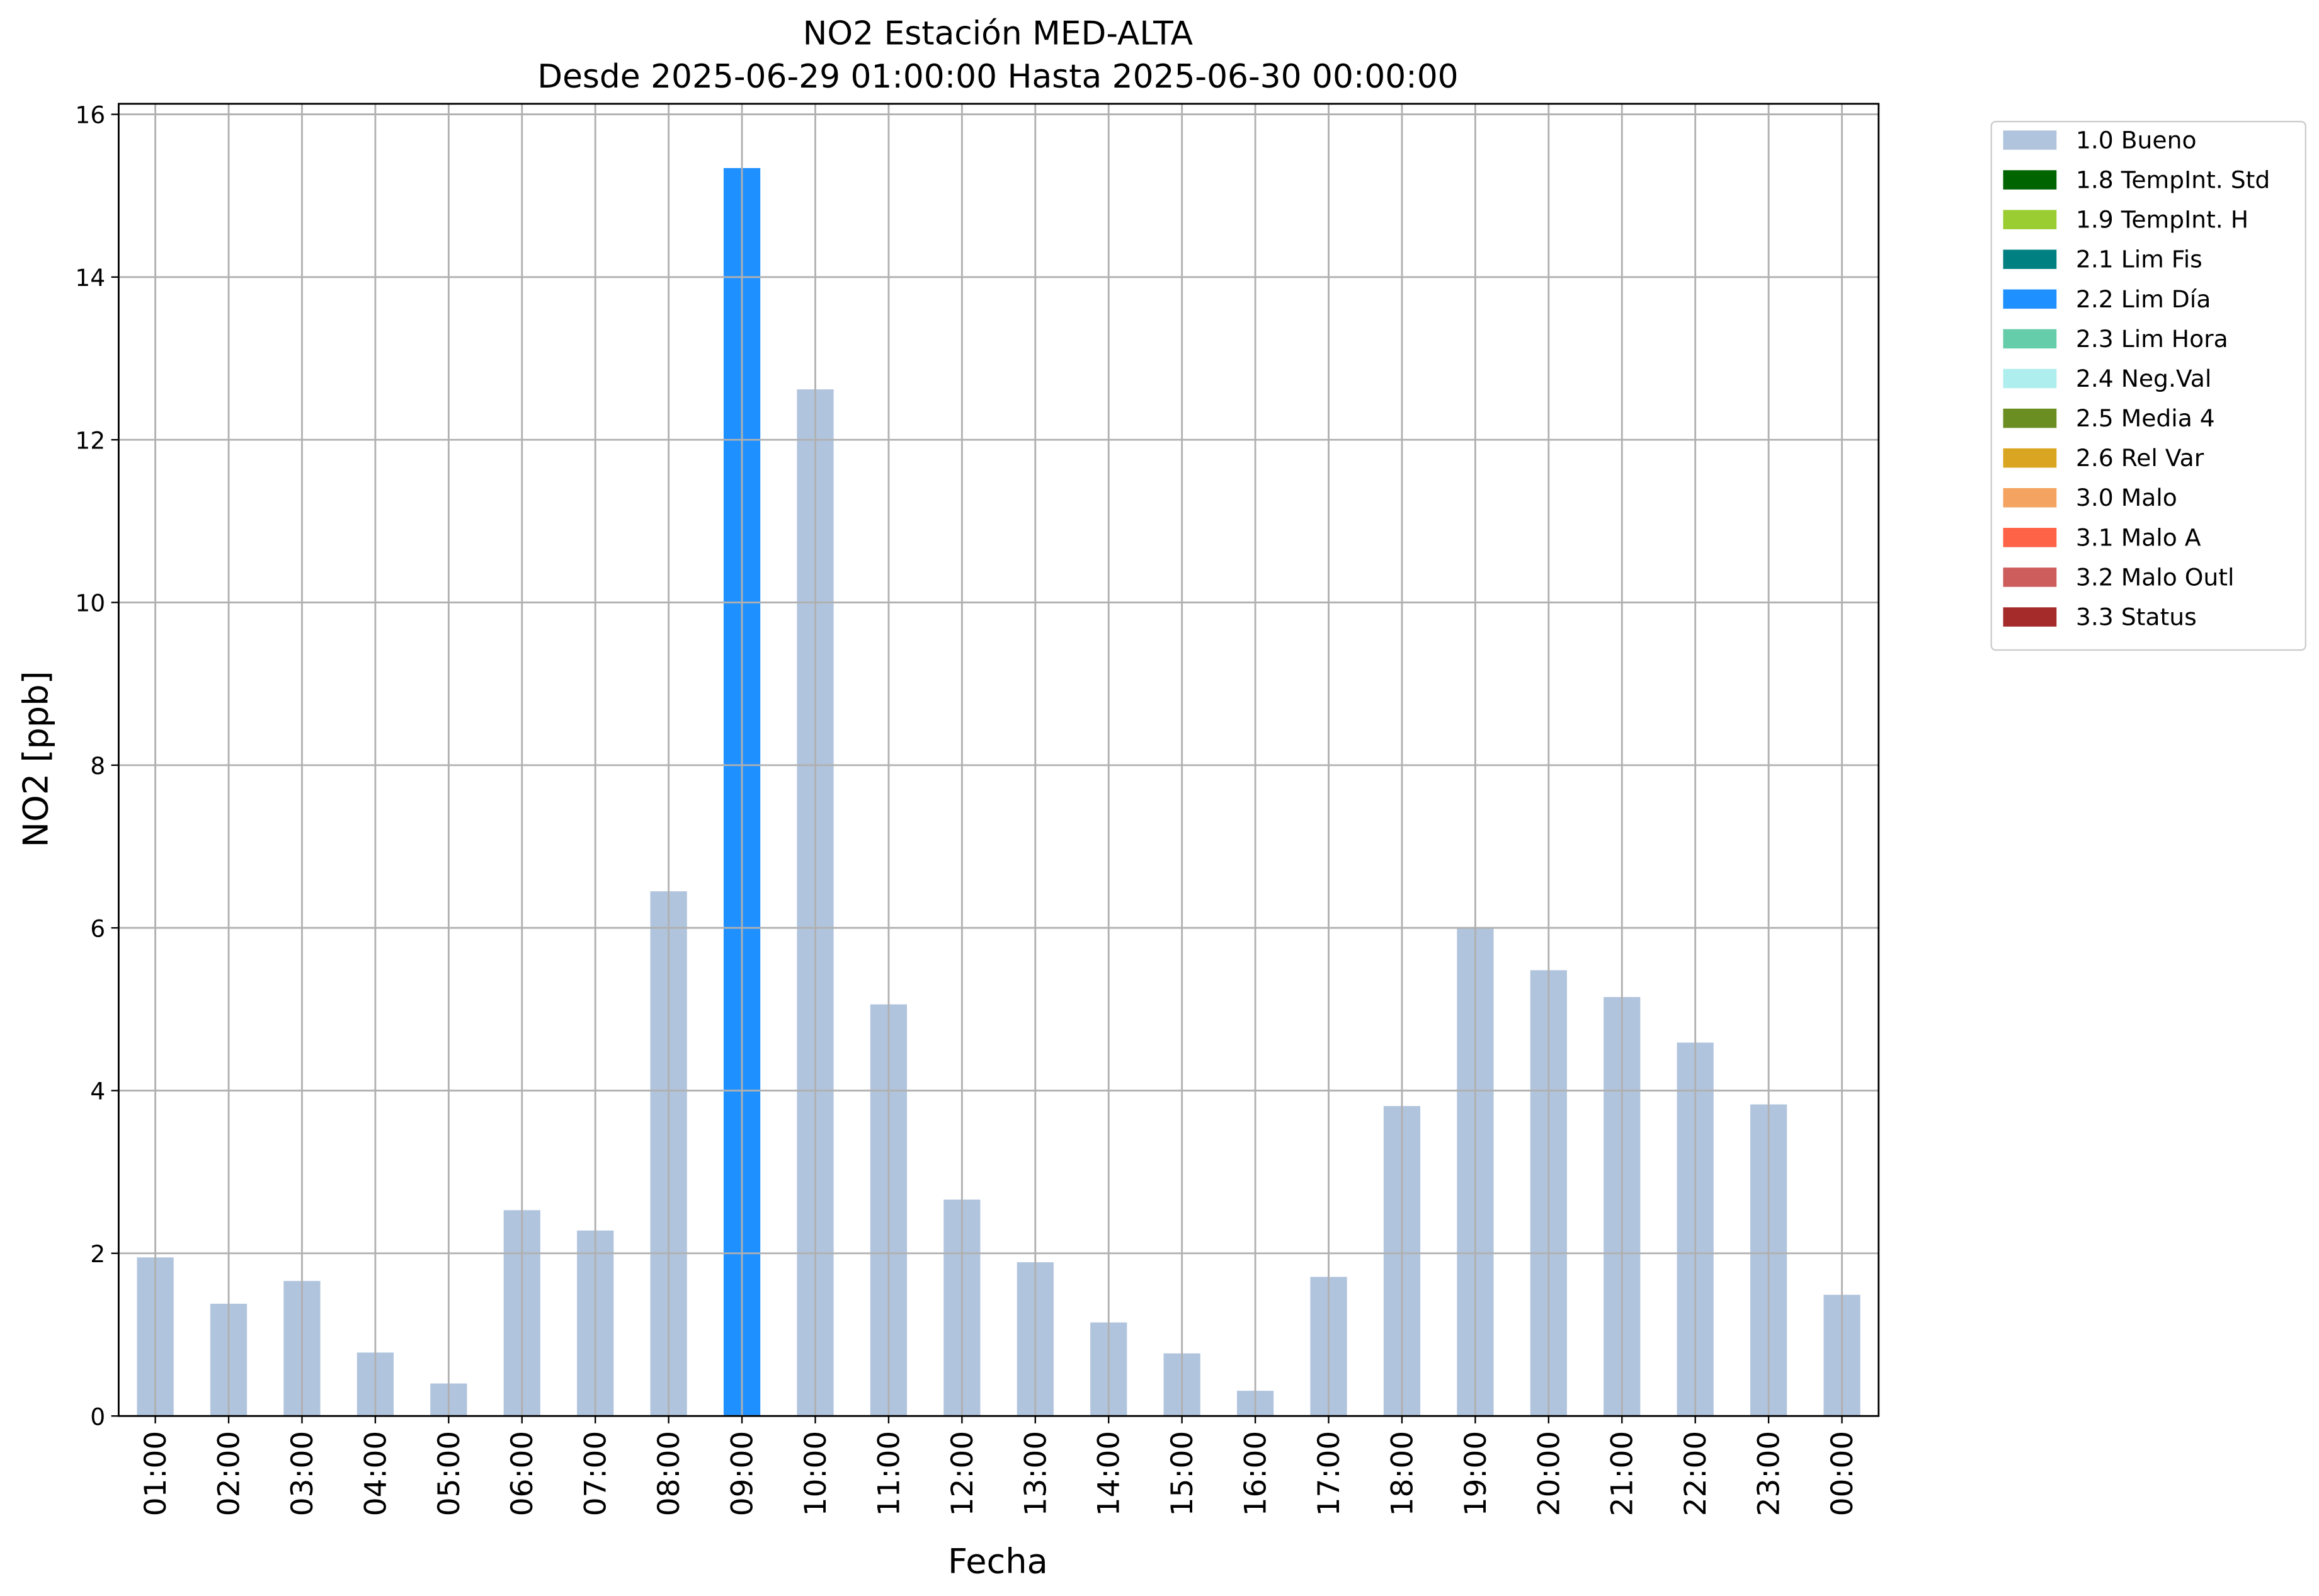 Image resolution: width=2319 pixels, height=1596 pixels. What do you see at coordinates (2143, 378) in the screenshot?
I see `legend-label: 2.4 Neg.Val` at bounding box center [2143, 378].